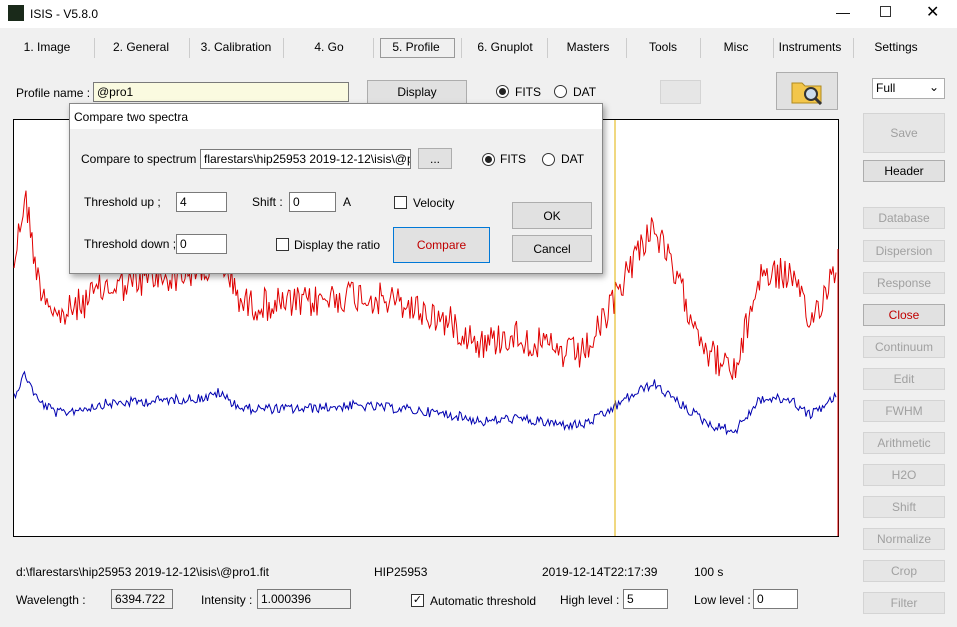  What do you see at coordinates (141, 47) in the screenshot?
I see `tab: 2. General` at bounding box center [141, 47].